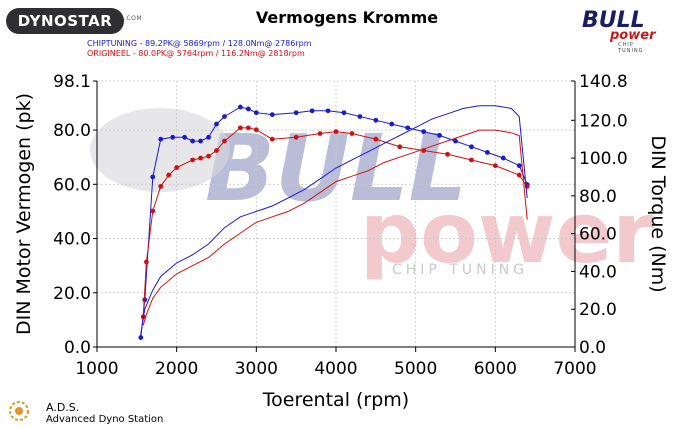 Image resolution: width=694 pixels, height=428 pixels. Describe the element at coordinates (603, 159) in the screenshot. I see `y-right-tick-label: 100.0` at that location.